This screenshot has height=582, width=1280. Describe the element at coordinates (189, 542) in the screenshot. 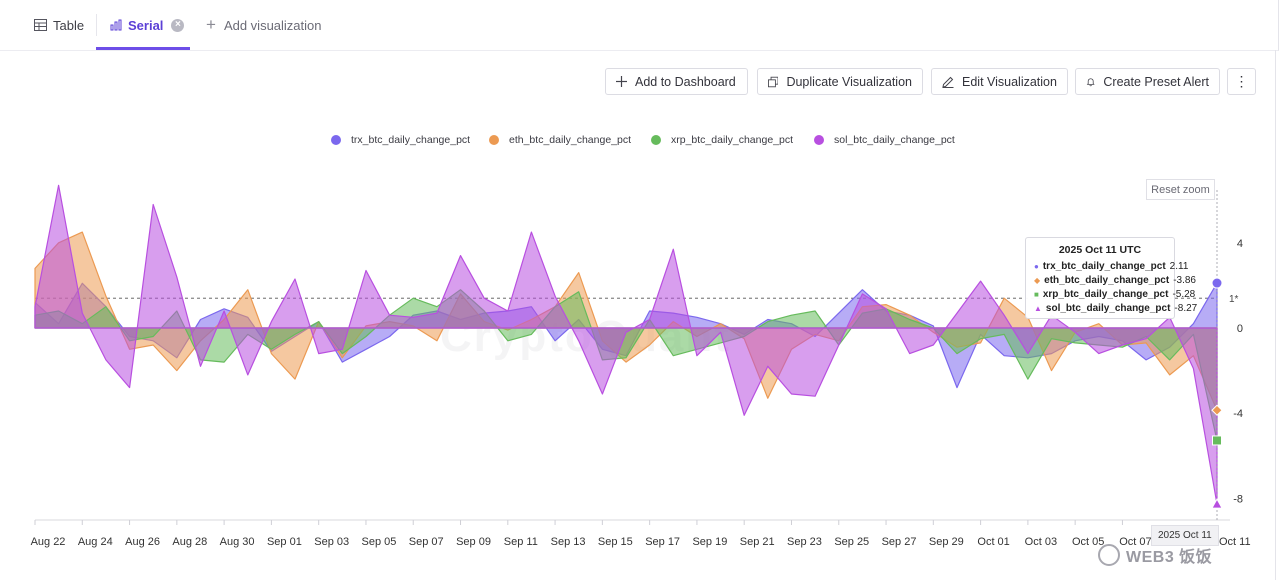

I see `x-tick-label: Aug 28` at that location.